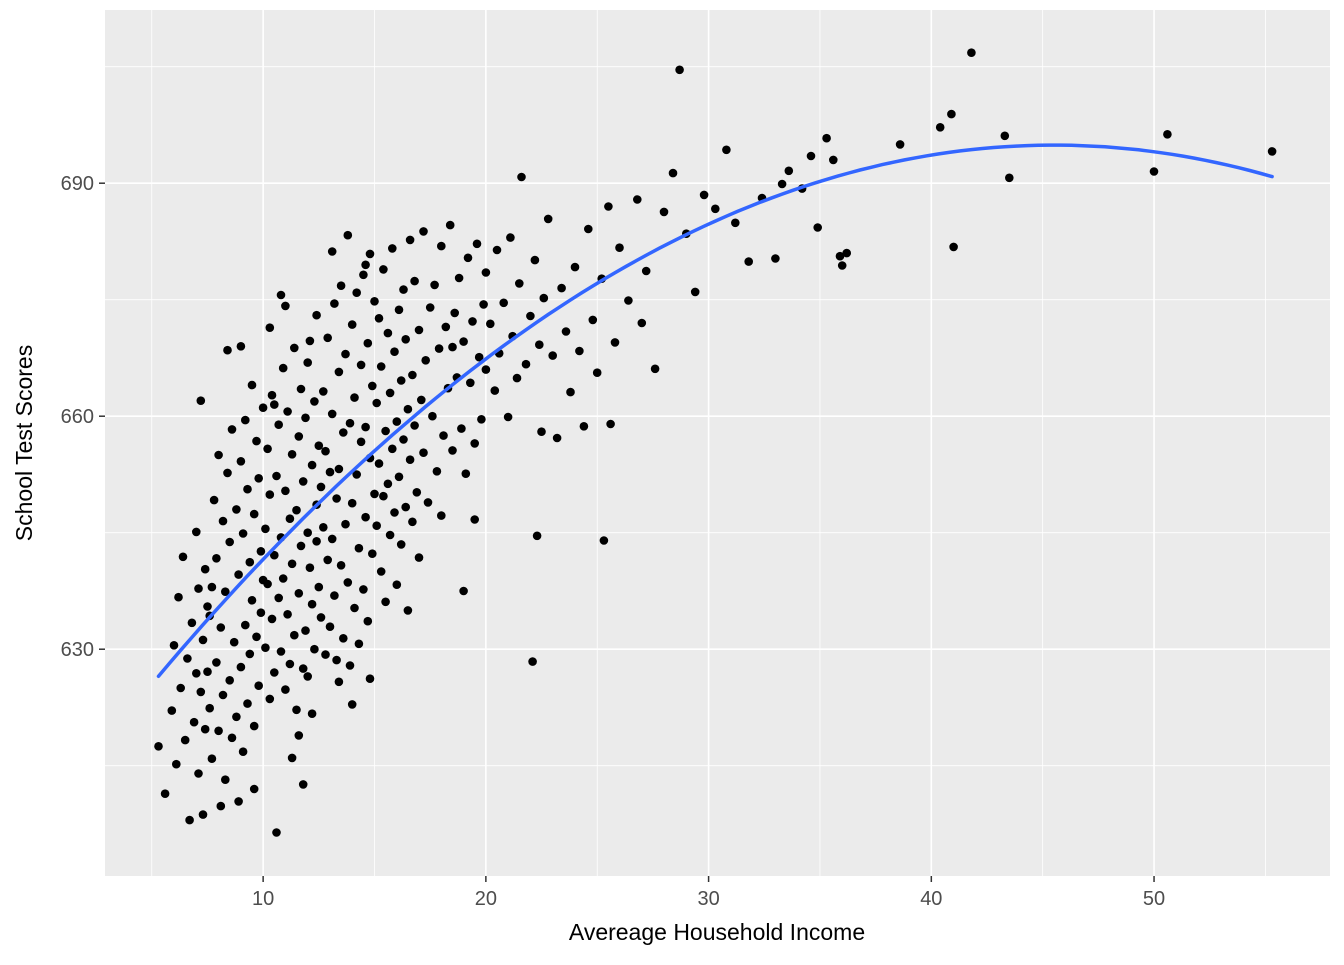 The image size is (1344, 965). What do you see at coordinates (77, 650) in the screenshot?
I see `y-tick-label: 630` at bounding box center [77, 650].